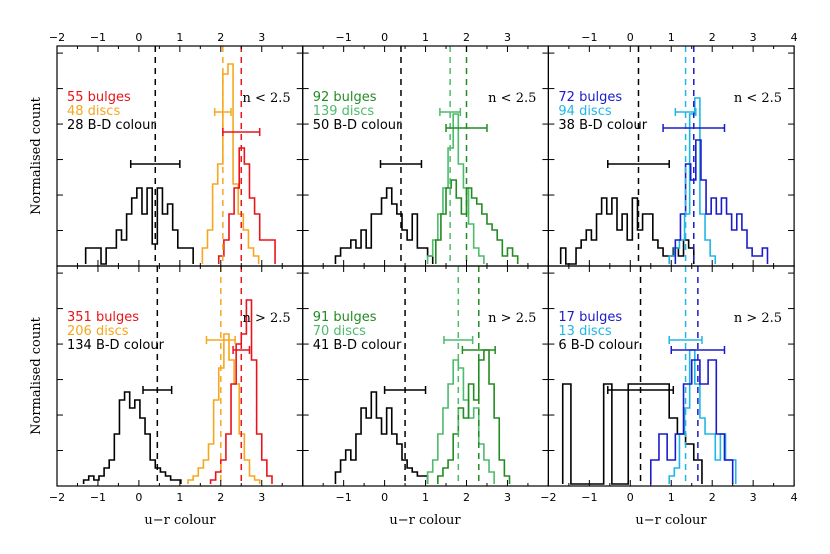  What do you see at coordinates (602, 125) in the screenshot?
I see `legend-entry-2: 38 B-D colour` at bounding box center [602, 125].